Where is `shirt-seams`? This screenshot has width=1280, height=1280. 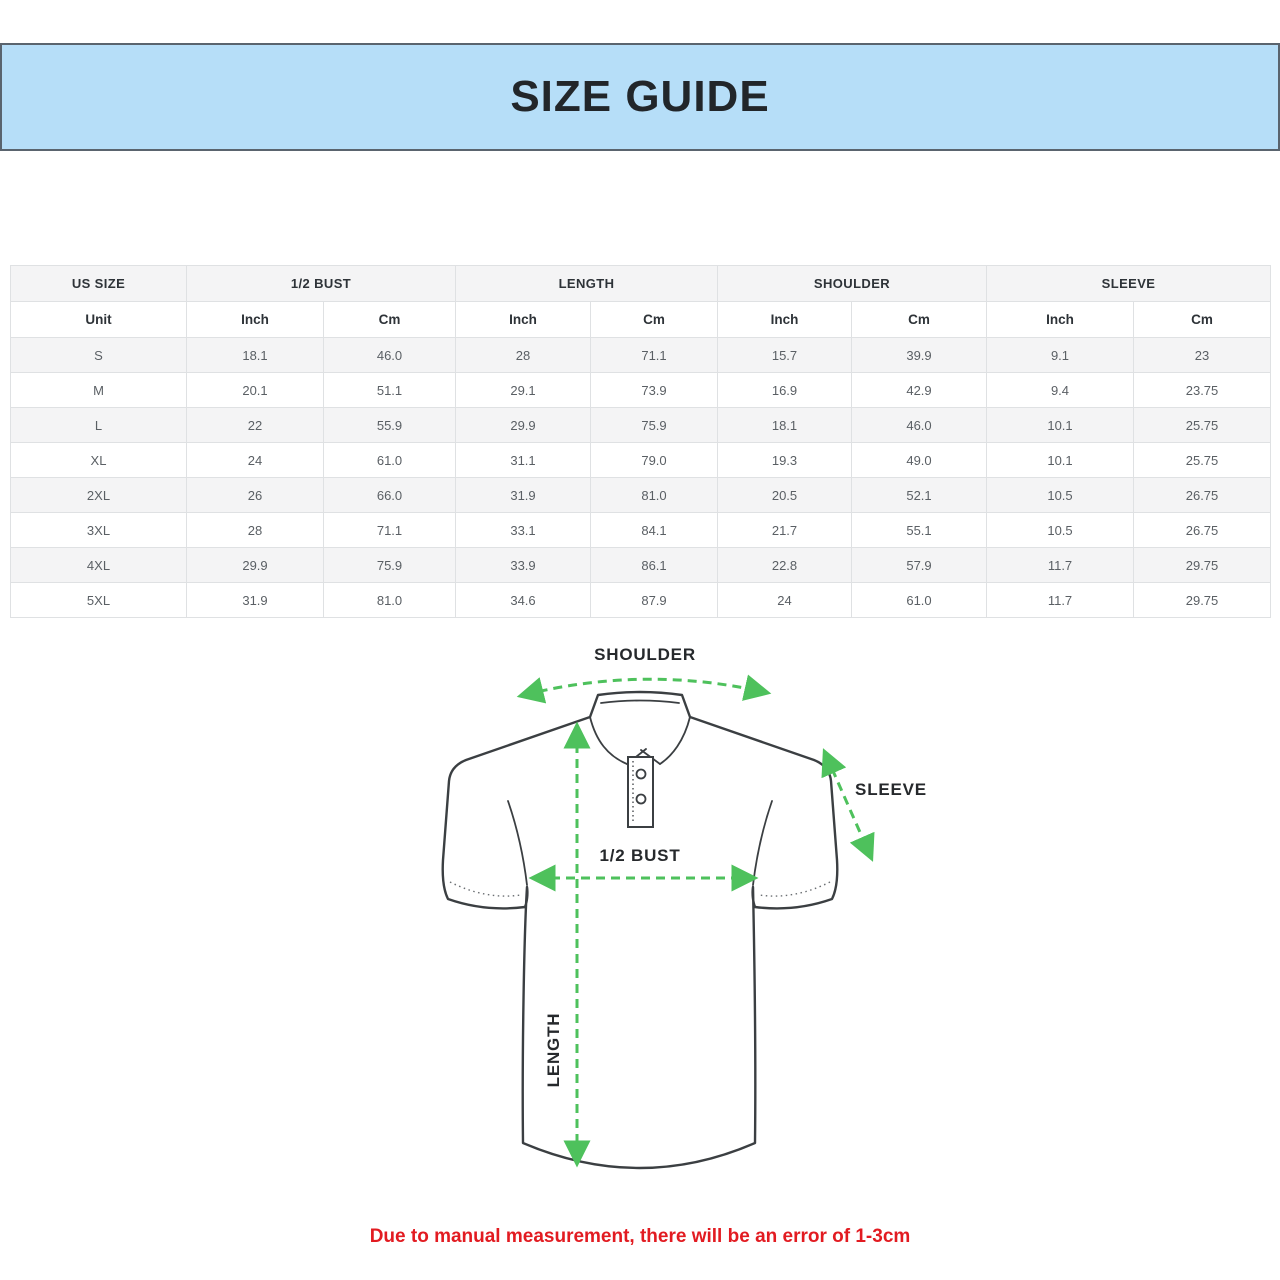
shirt-seams is located at coordinates (640, 792).